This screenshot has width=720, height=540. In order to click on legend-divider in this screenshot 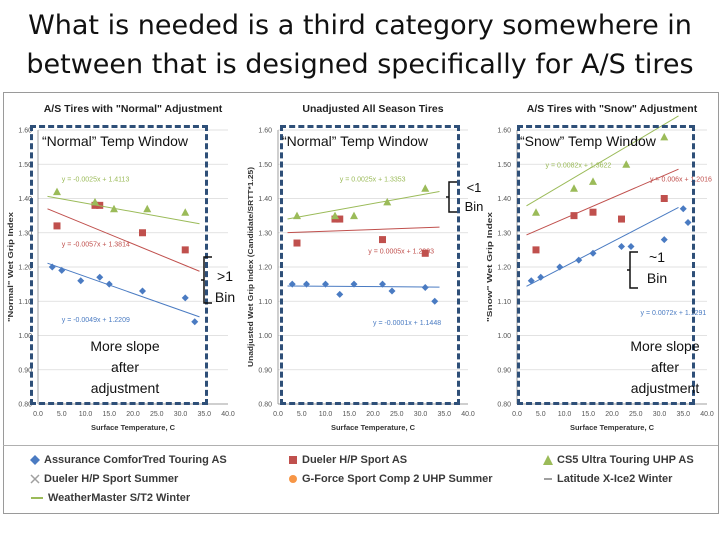, I will do `click(360, 445)`.